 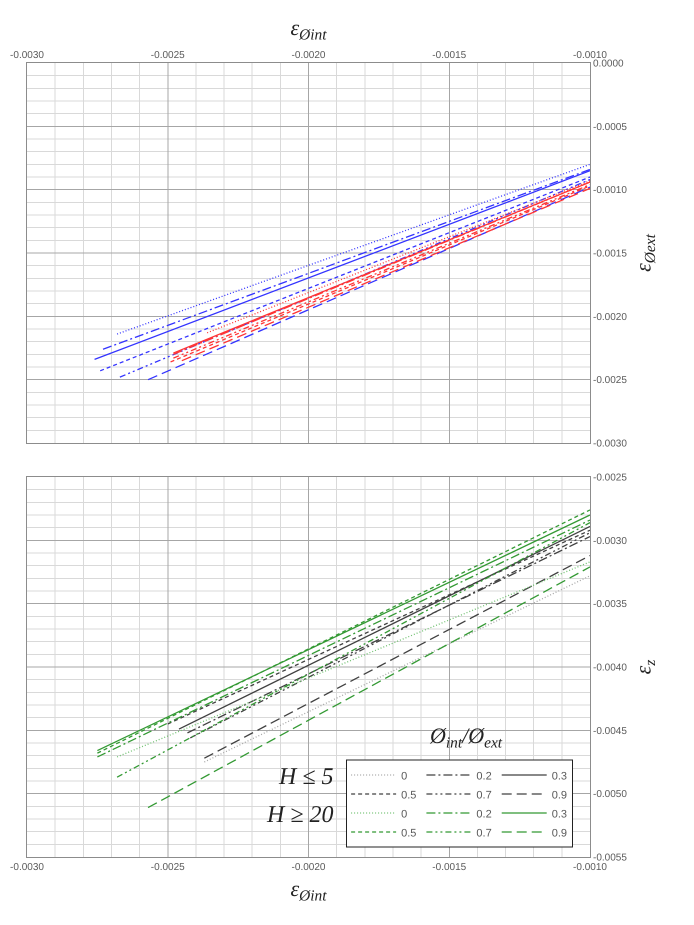 What do you see at coordinates (610, 604) in the screenshot?
I see `y-tick-label: -0.0035` at bounding box center [610, 604].